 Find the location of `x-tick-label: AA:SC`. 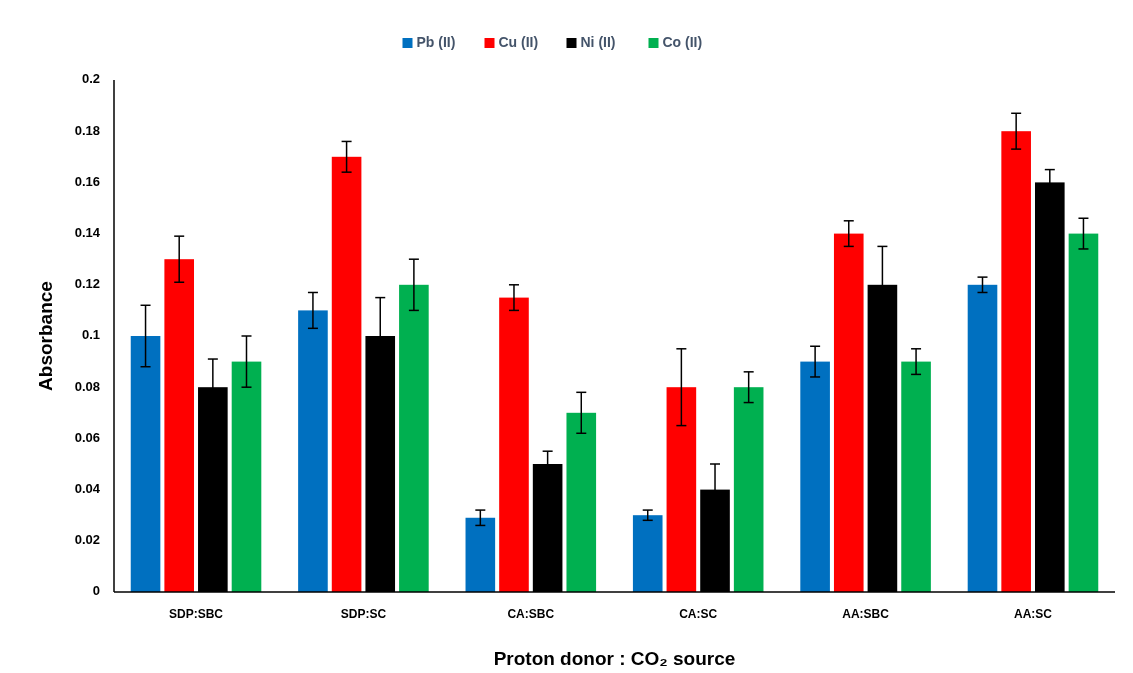

x-tick-label: AA:SC is located at coordinates (1033, 614).